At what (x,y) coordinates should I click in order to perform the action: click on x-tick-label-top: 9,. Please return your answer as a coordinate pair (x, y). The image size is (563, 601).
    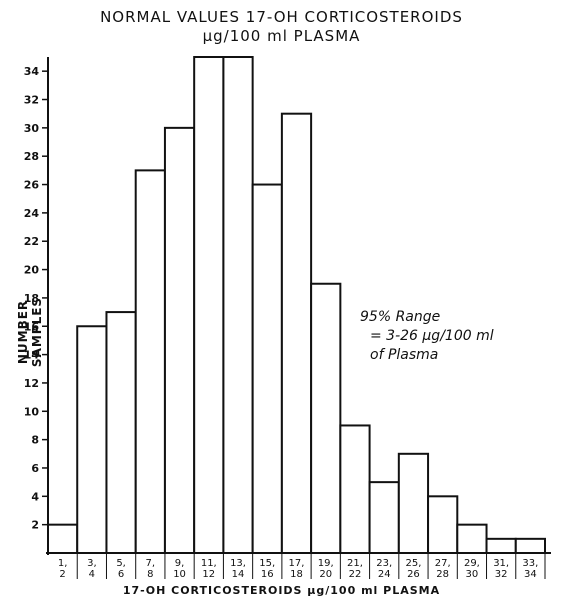
    Looking at the image, I should click on (180, 563).